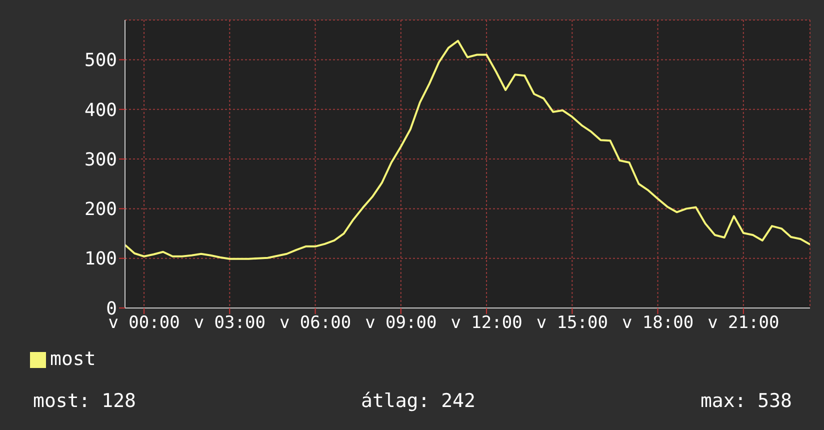 This screenshot has width=824, height=430. What do you see at coordinates (73, 359) in the screenshot?
I see `legend-label: most` at bounding box center [73, 359].